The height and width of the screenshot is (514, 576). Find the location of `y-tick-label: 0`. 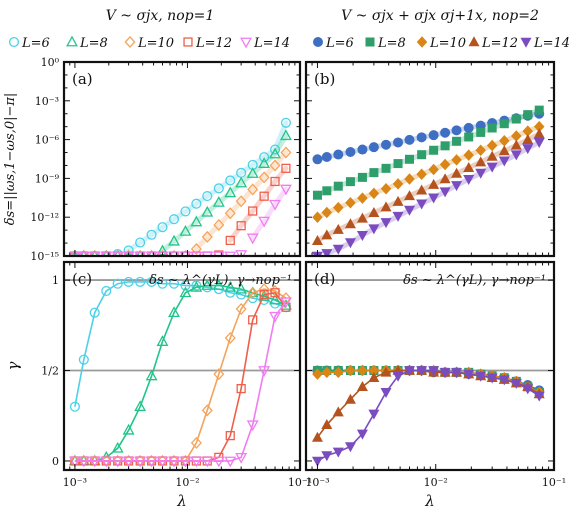

y-tick-label: 0 is located at coordinates (55, 461).